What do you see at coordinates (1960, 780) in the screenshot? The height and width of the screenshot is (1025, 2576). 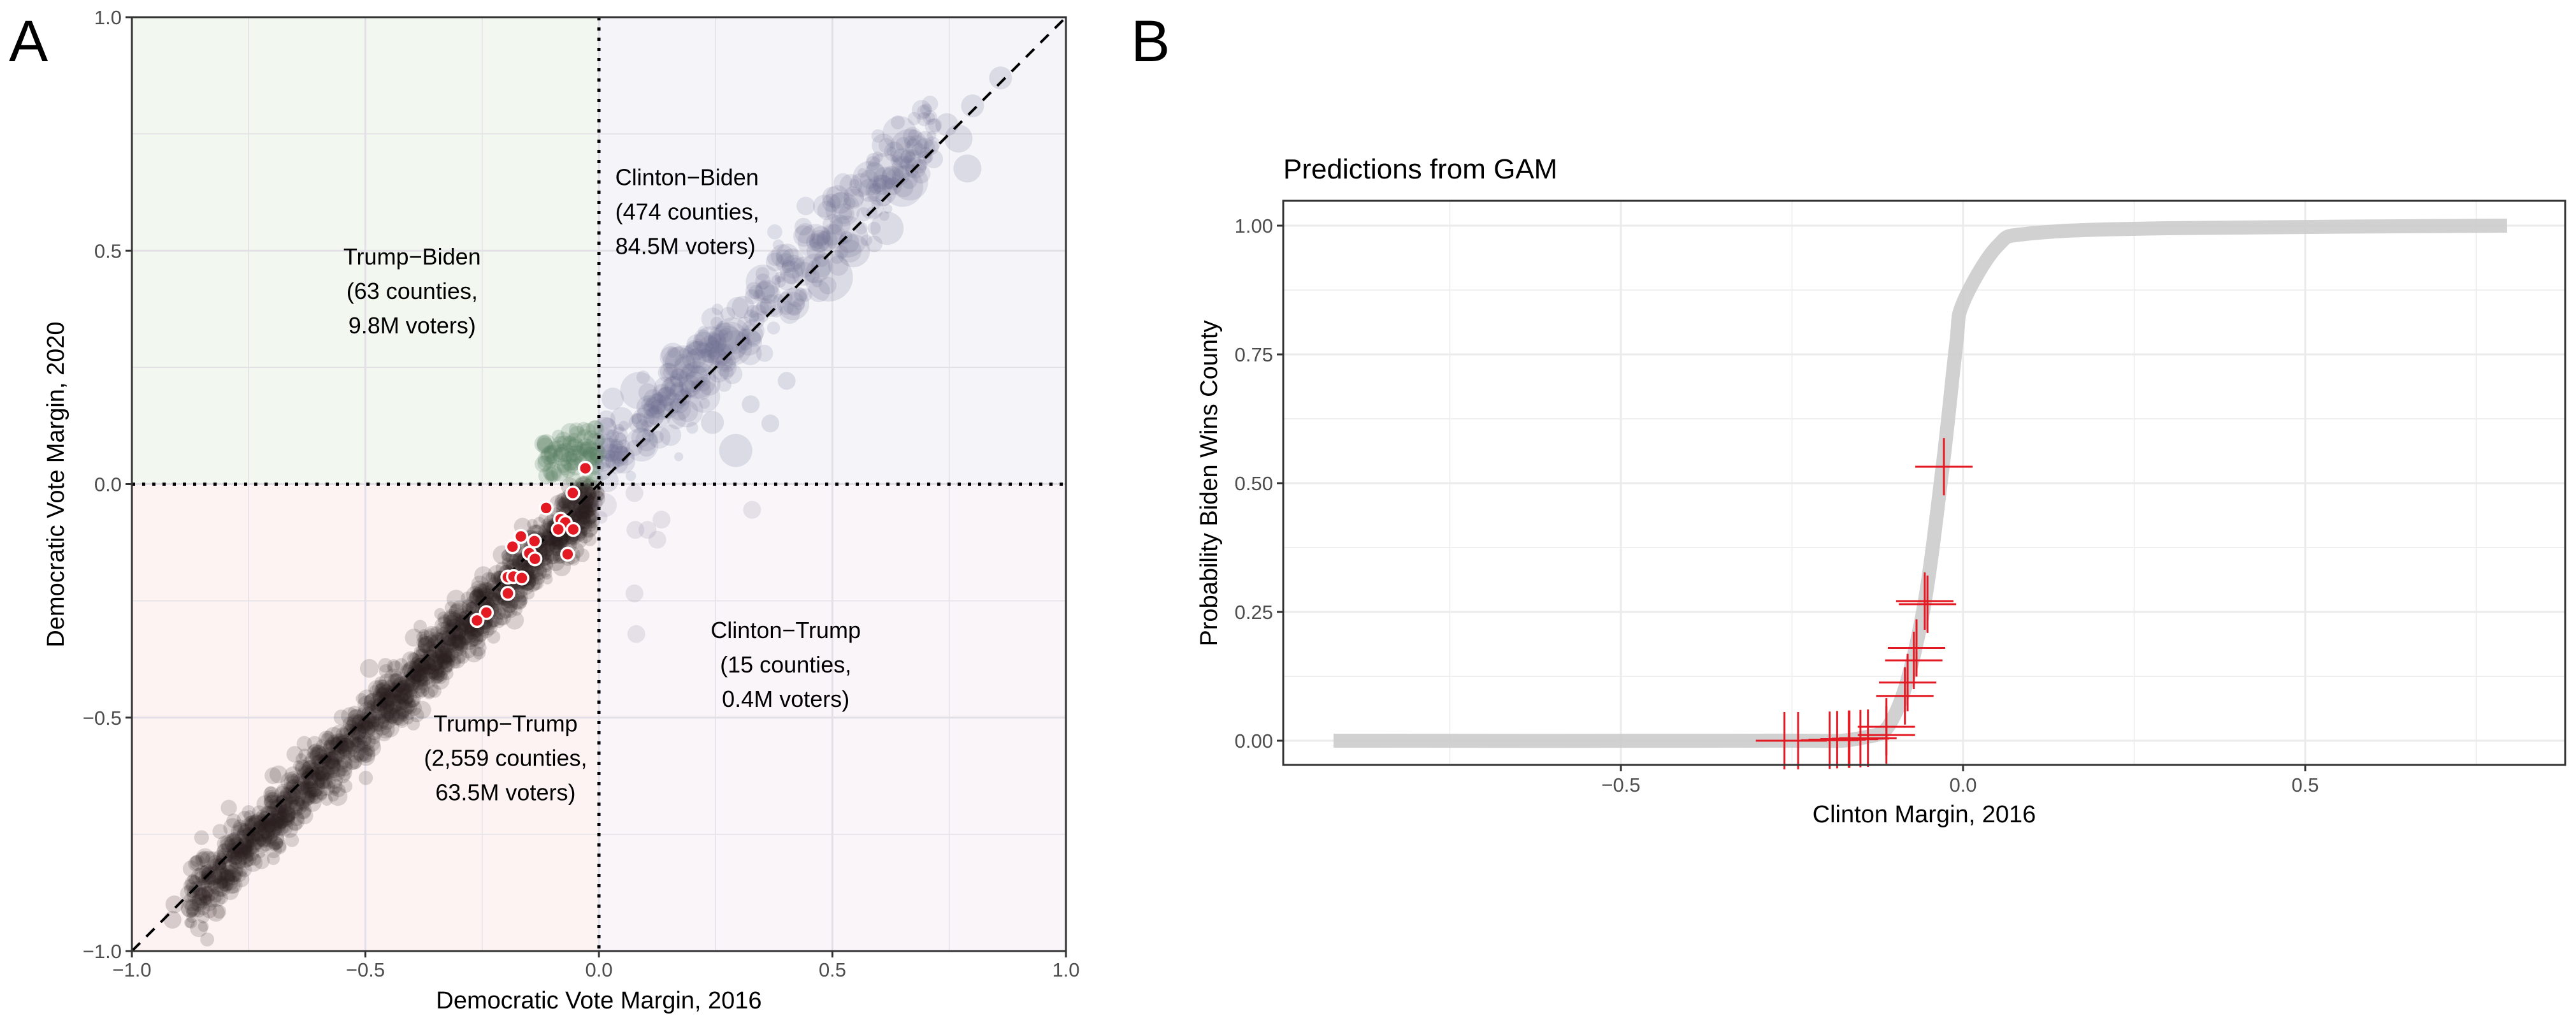 I see `x-axis-ticks: −0.5 0.0 0.5` at bounding box center [1960, 780].